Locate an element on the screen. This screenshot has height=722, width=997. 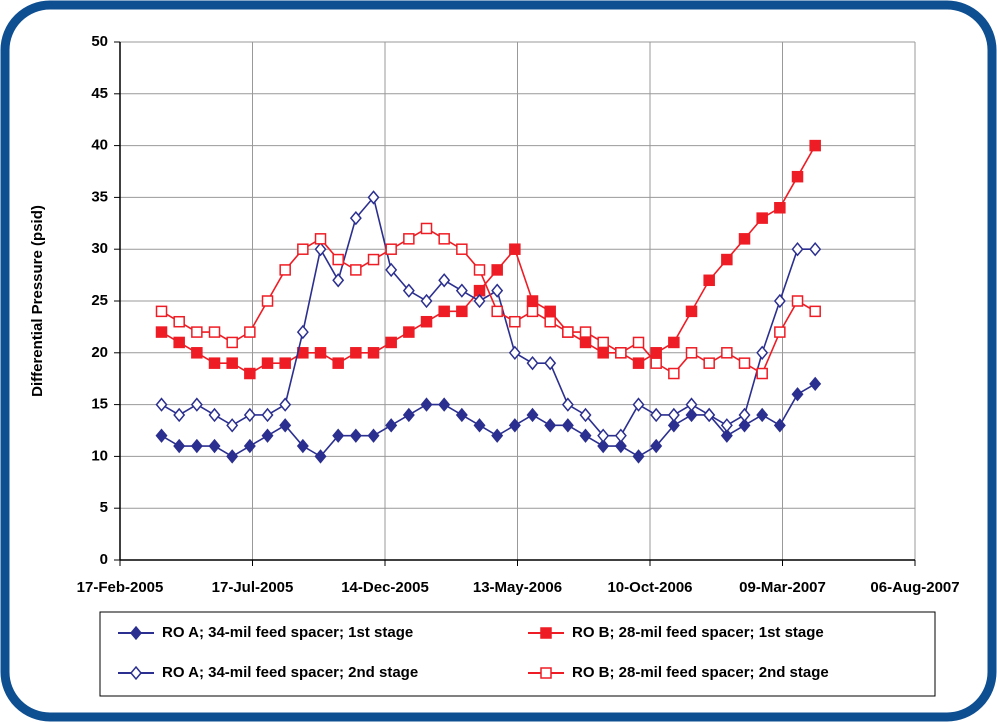
y-tick-label: 0 is located at coordinates (104, 559).